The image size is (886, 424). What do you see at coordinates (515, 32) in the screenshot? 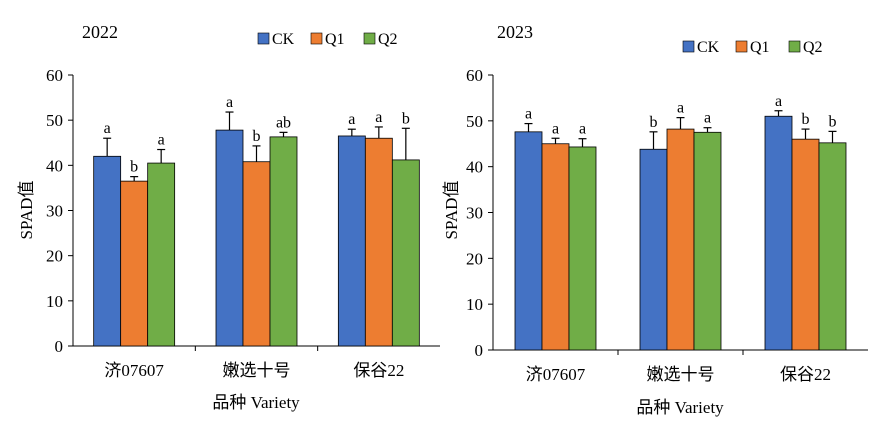
I see `chart-title: 2023` at bounding box center [515, 32].